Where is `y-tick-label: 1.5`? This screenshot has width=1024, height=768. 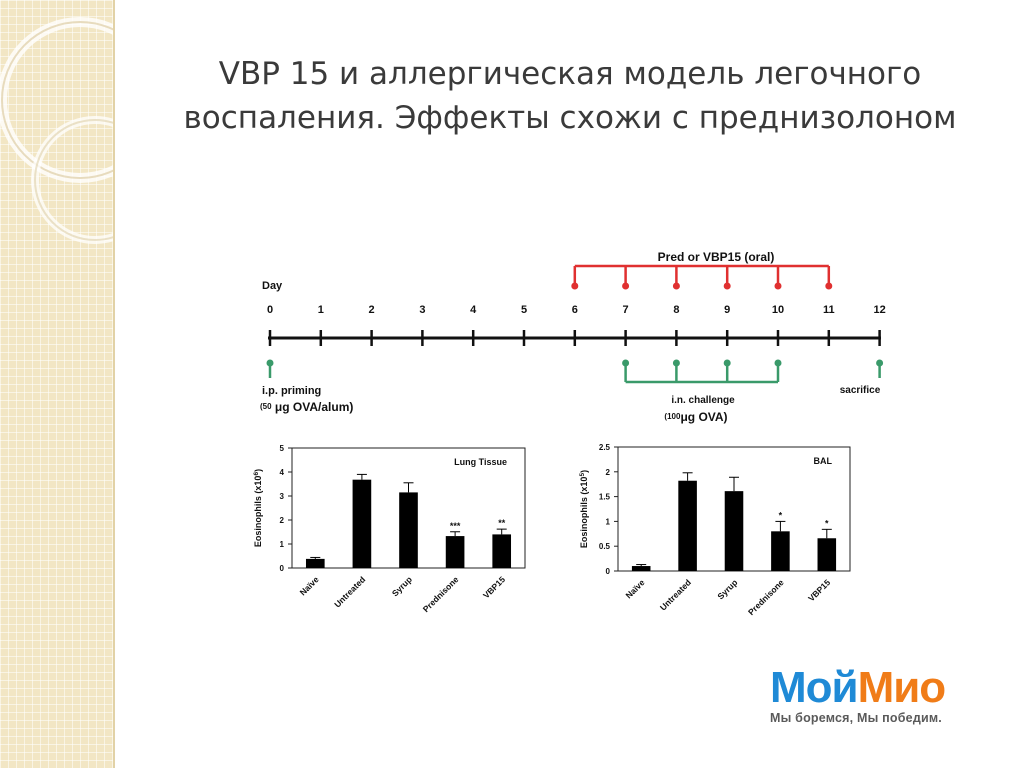 y-tick-label: 1.5 is located at coordinates (605, 497).